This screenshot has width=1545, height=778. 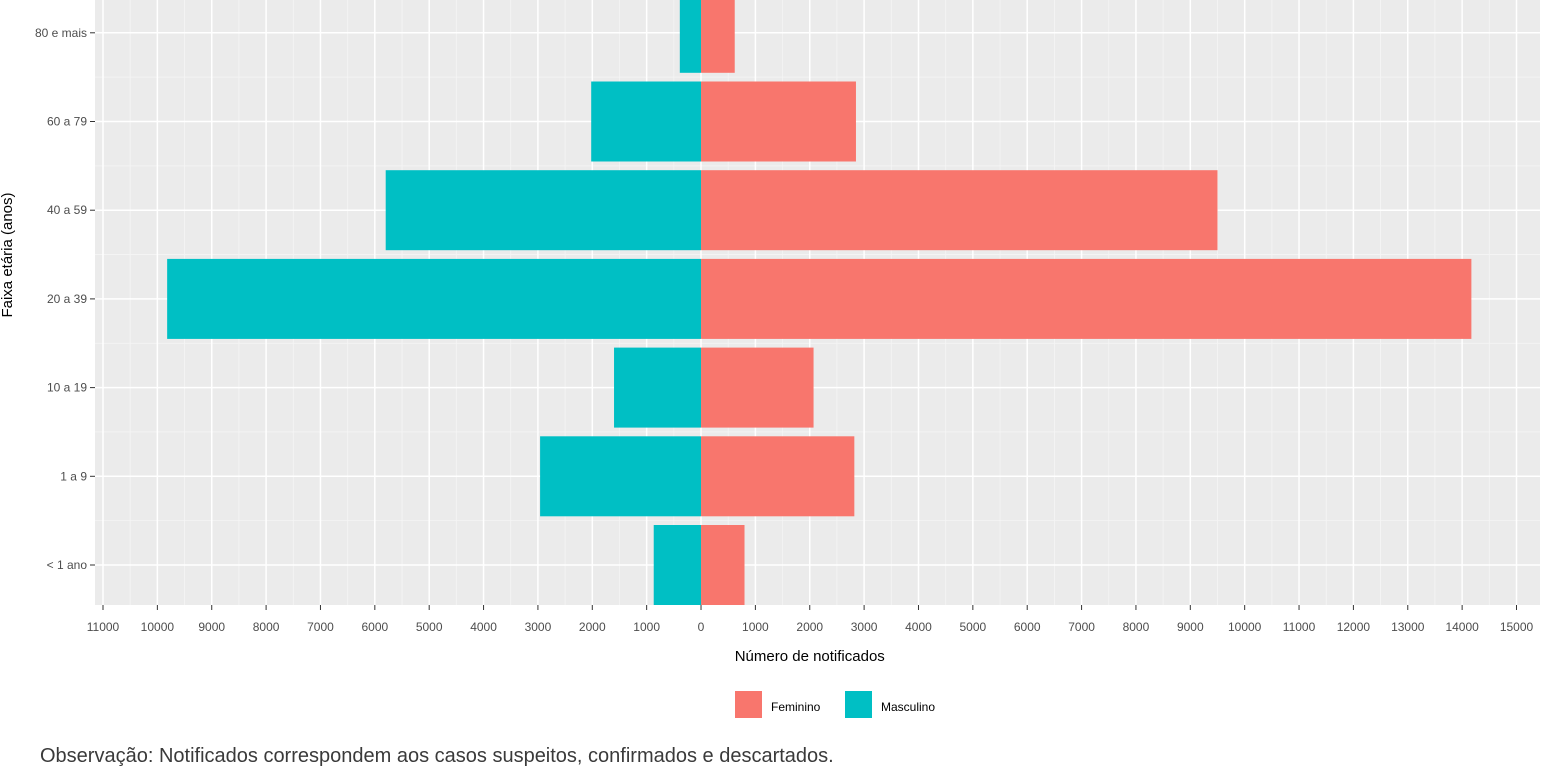 I want to click on x-tick-label: 13000, so click(x=1408, y=627).